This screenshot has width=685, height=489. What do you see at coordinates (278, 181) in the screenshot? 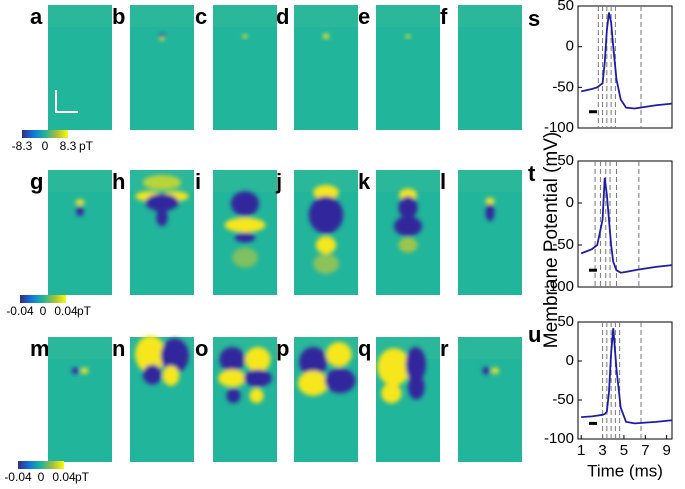
I see `panel-letter: j` at bounding box center [278, 181].